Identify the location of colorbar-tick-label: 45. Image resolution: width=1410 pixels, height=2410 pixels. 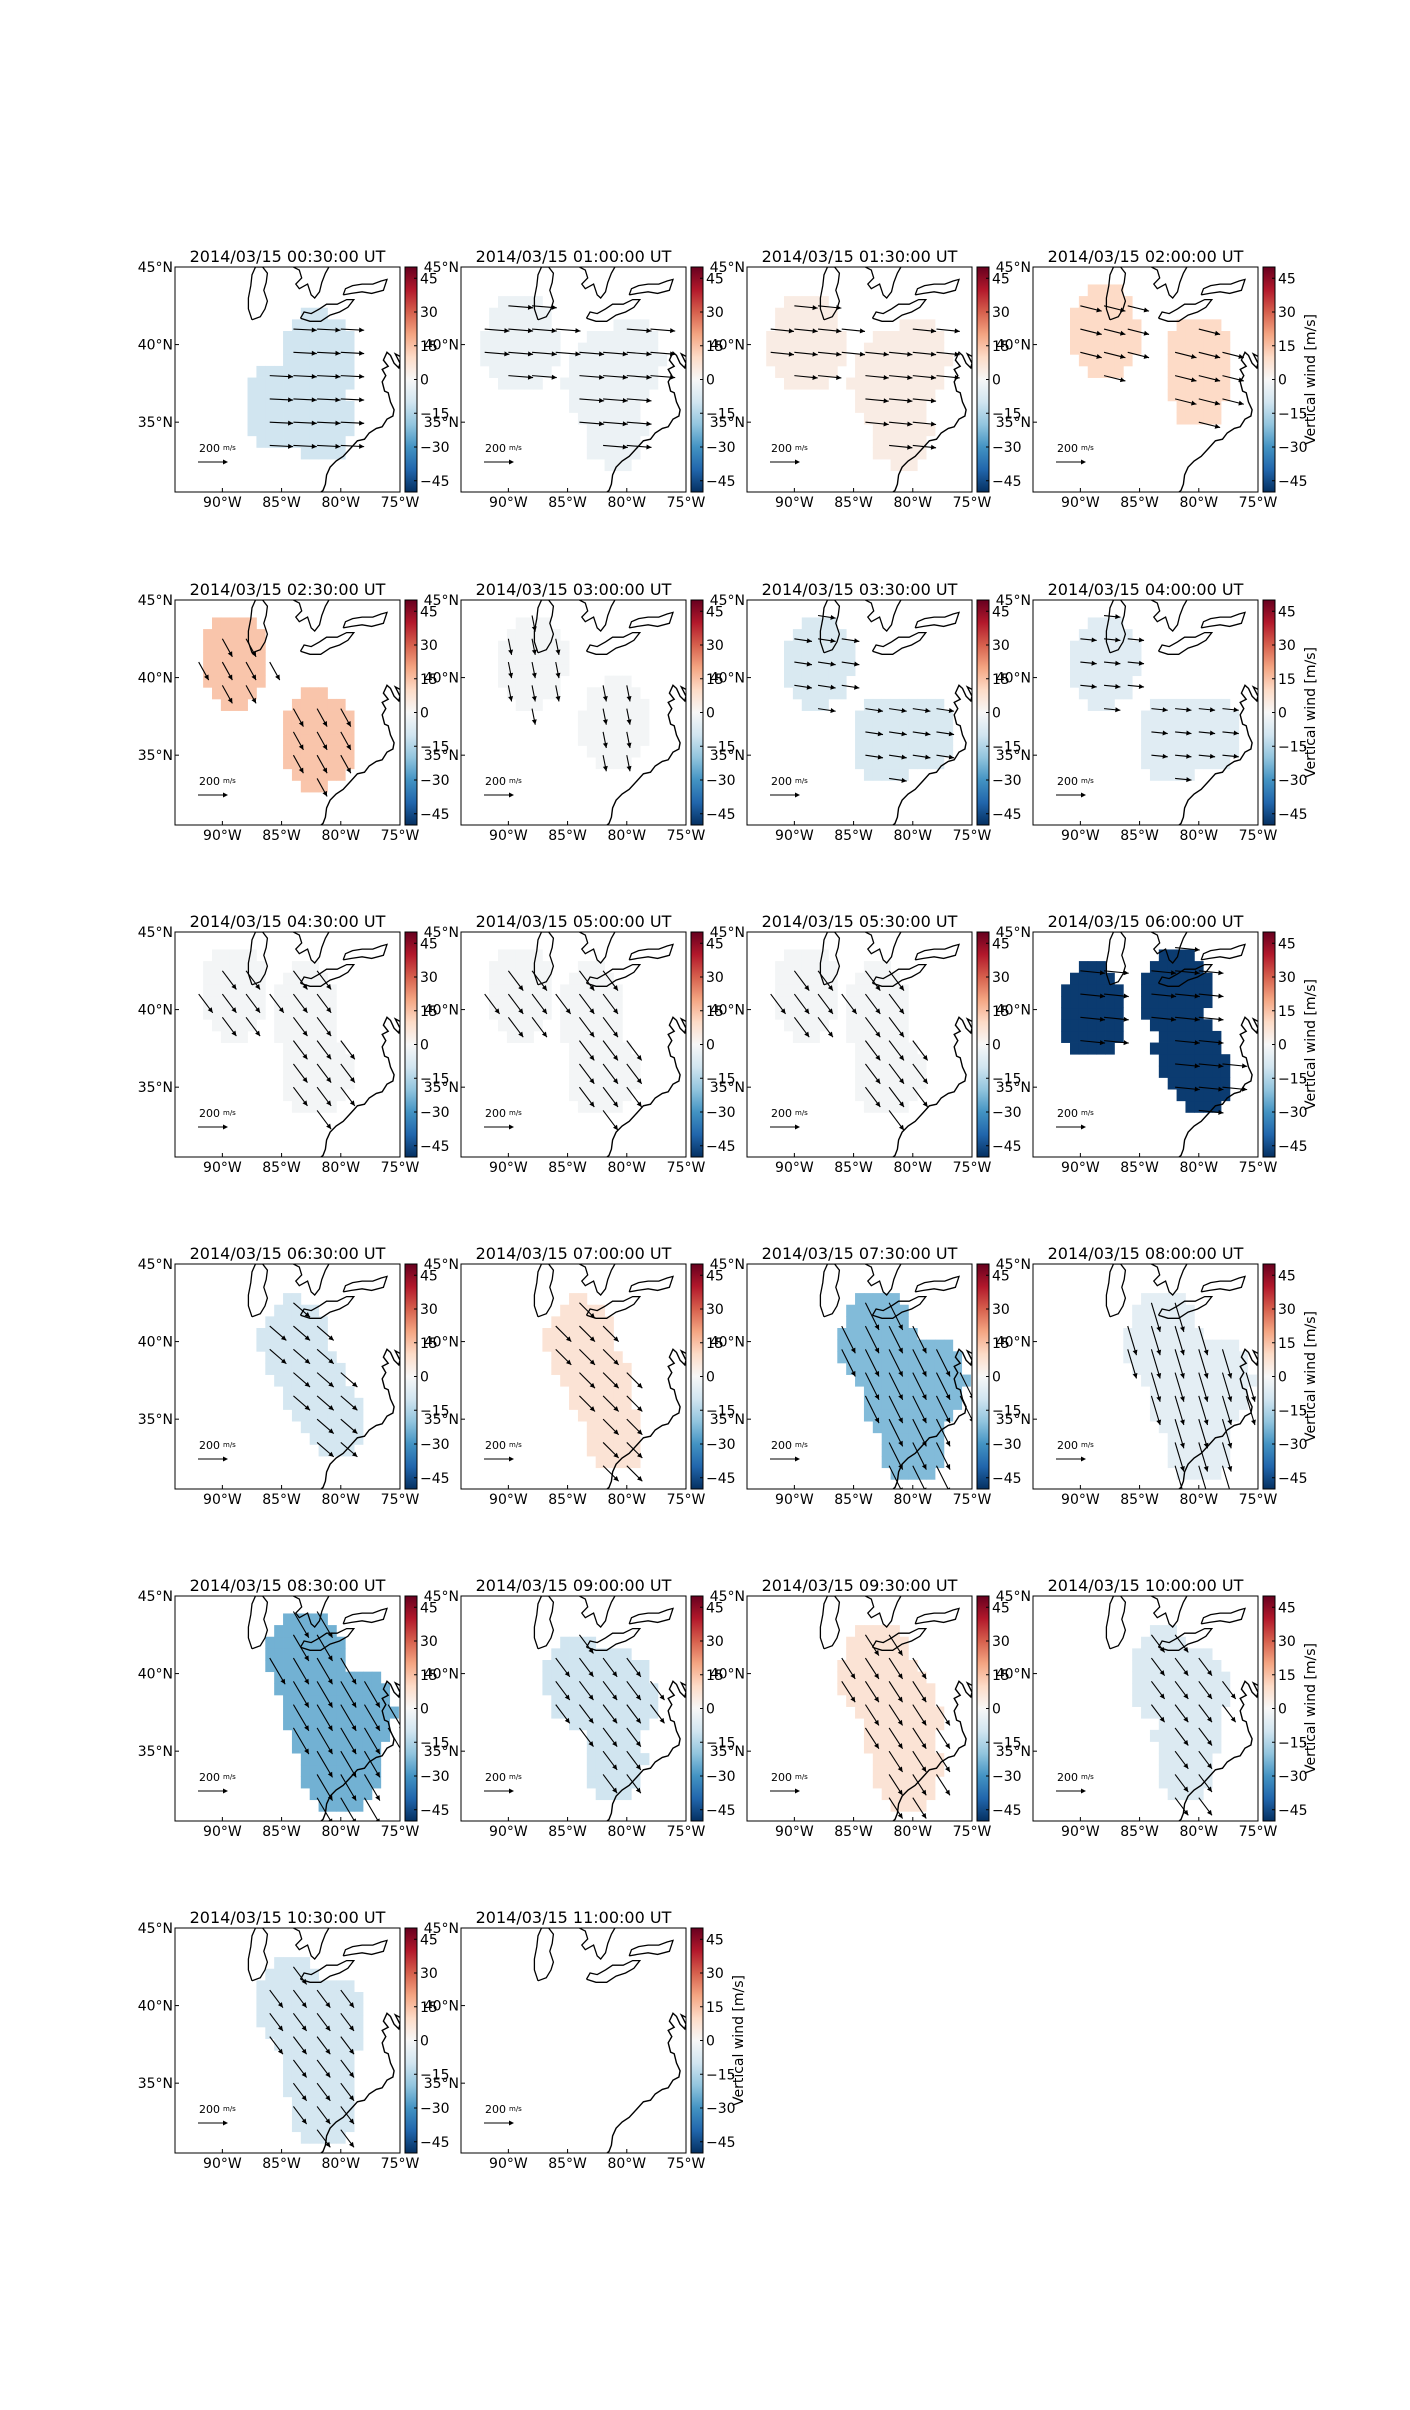
(1001, 1608).